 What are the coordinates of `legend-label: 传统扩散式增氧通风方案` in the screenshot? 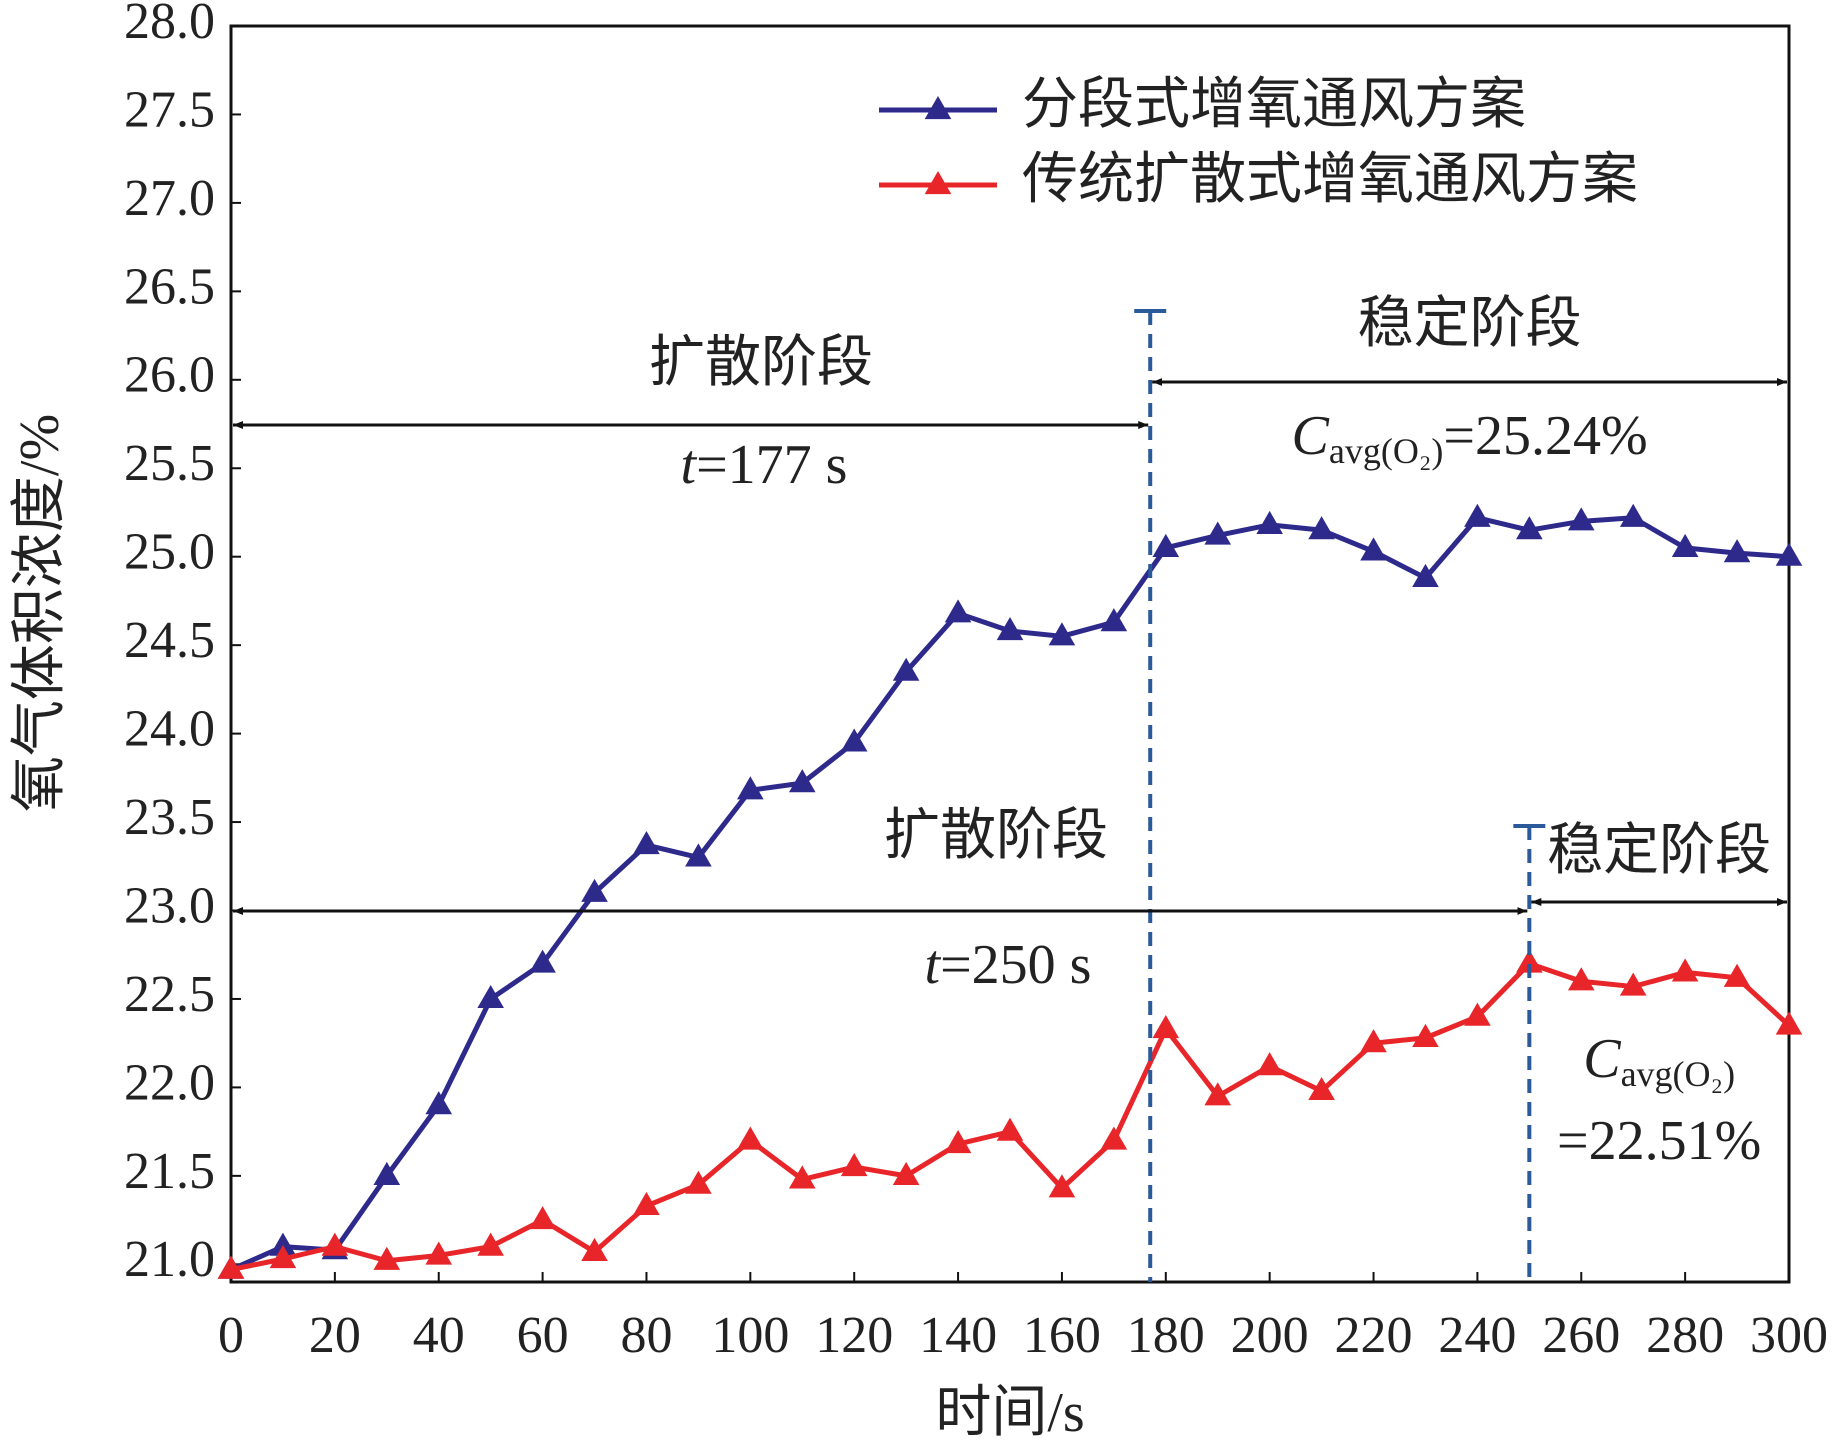 It's located at (1330, 180).